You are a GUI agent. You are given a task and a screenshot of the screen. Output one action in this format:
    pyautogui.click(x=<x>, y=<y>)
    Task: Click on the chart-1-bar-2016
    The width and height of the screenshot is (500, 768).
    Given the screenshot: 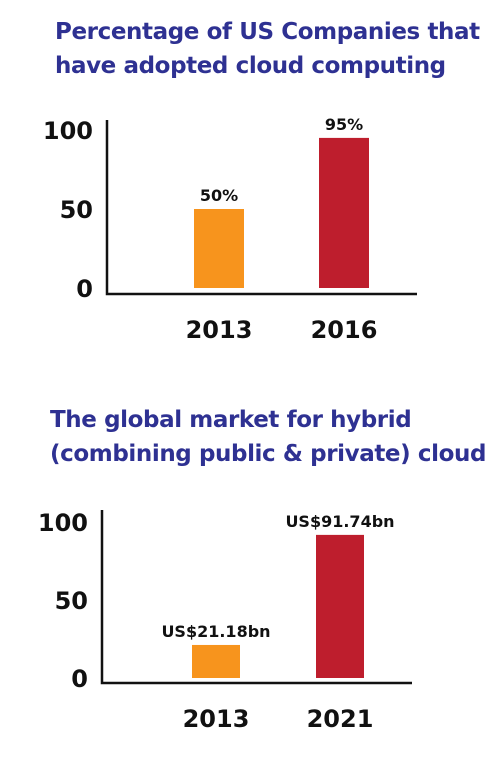 What is the action you would take?
    pyautogui.click(x=344, y=212)
    